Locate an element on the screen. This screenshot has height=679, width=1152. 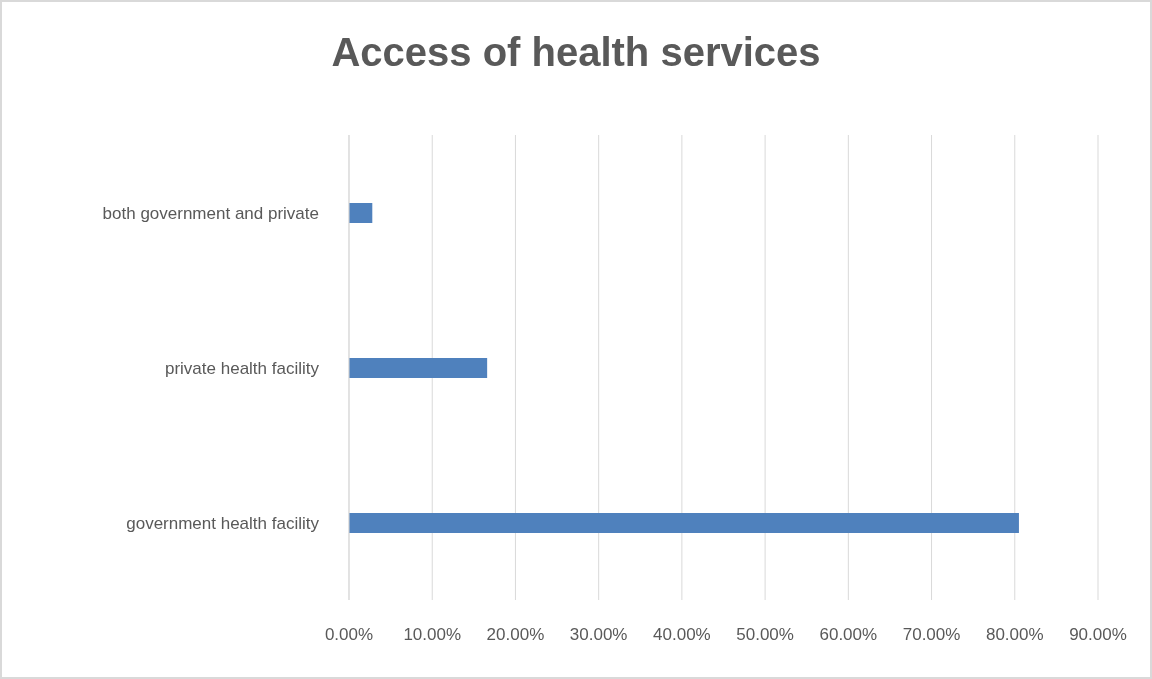
x-tick-label: 70.00% is located at coordinates (931, 635).